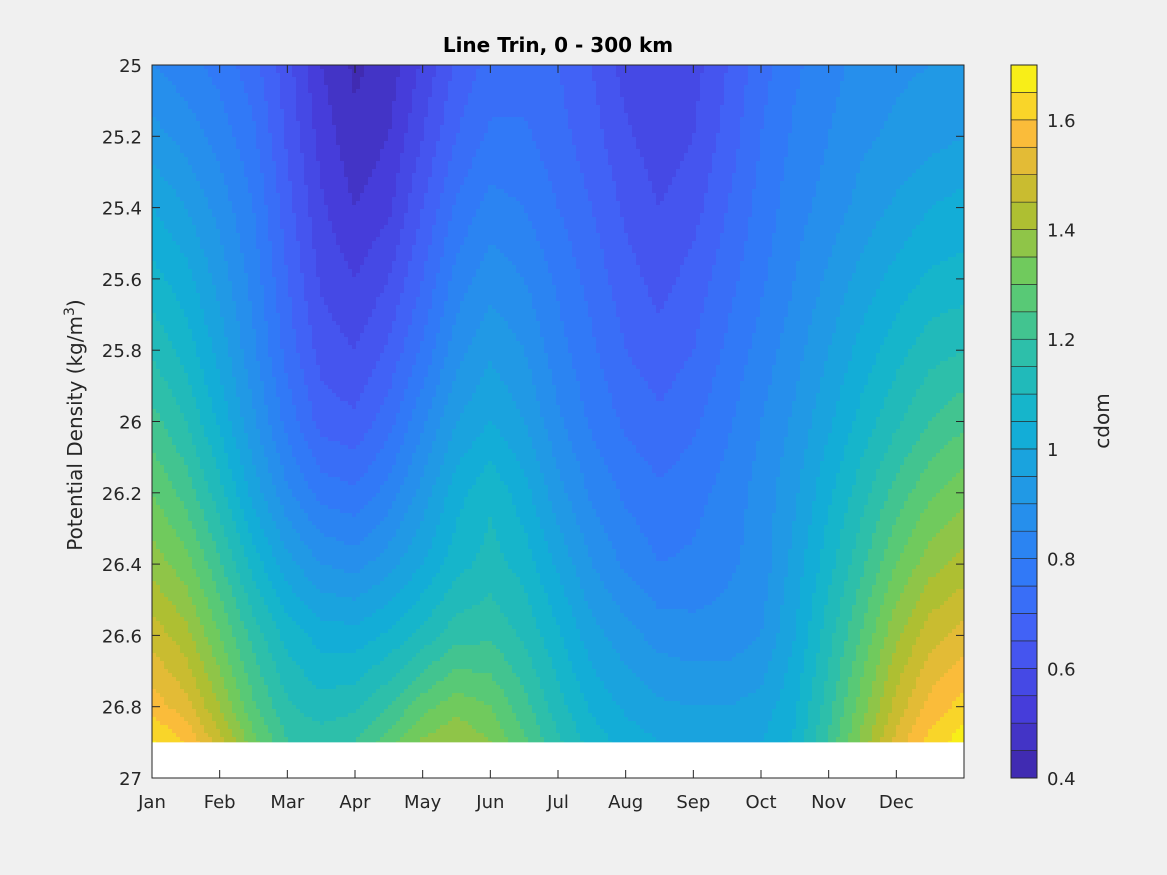  I want to click on x-tick-label: Jan, so click(151, 802).